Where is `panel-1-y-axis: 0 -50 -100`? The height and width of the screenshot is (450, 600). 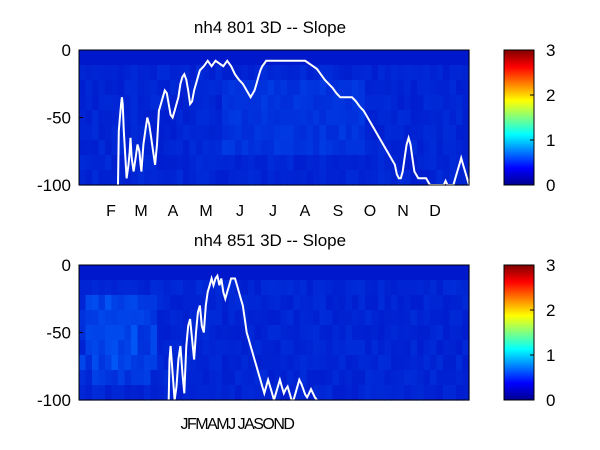
panel-1-y-axis: 0 -50 -100 is located at coordinates (60, 118).